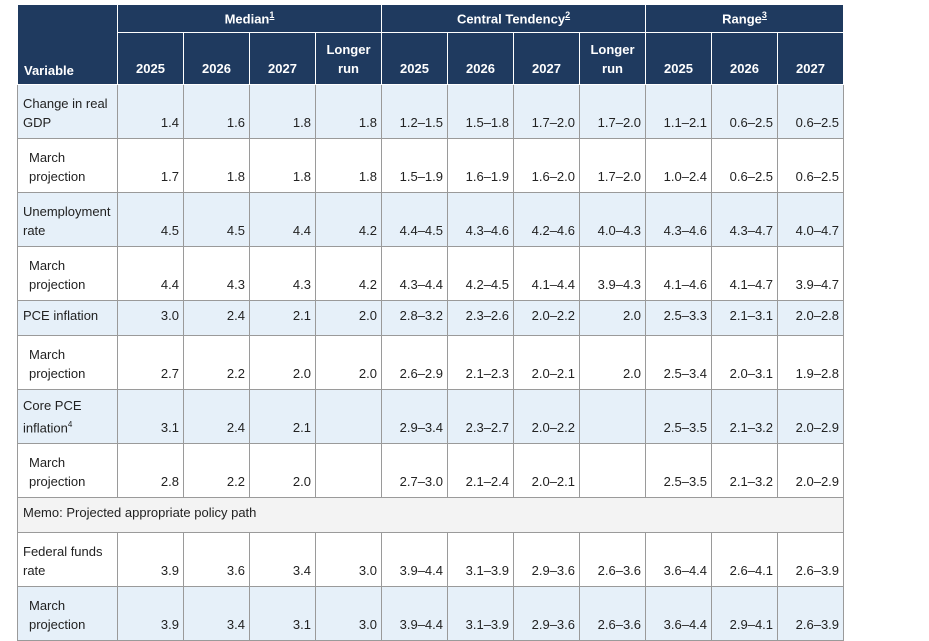  I want to click on longer-run-line1: Longer, so click(348, 49).